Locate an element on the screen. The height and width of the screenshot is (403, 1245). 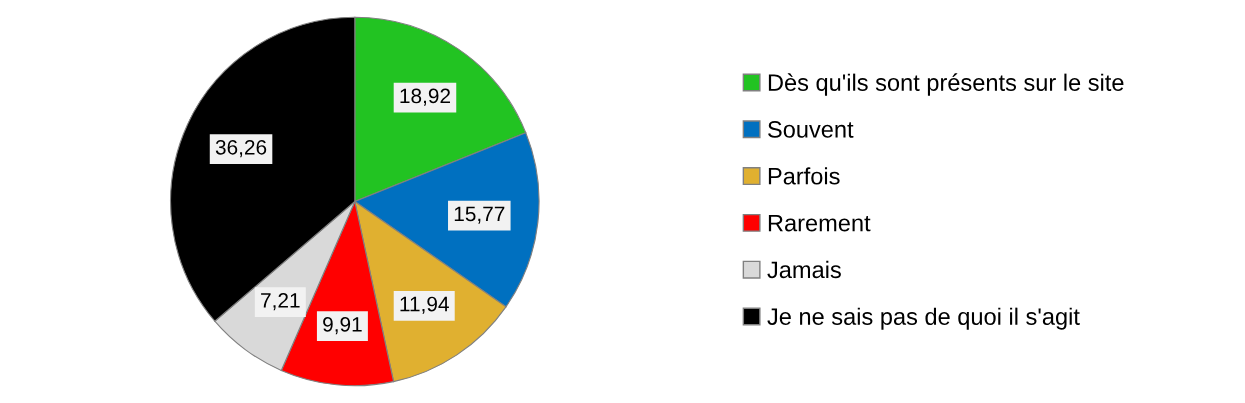
legend-label: Parfois is located at coordinates (804, 176).